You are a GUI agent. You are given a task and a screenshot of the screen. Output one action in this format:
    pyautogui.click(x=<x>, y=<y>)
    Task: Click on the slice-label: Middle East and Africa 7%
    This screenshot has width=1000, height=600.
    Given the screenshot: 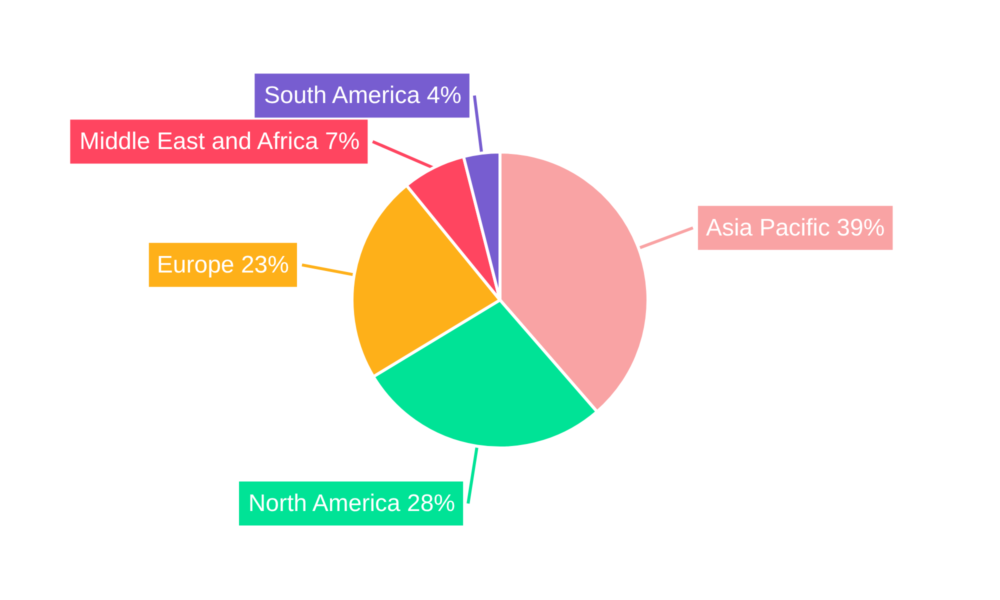 What is the action you would take?
    pyautogui.click(x=220, y=142)
    